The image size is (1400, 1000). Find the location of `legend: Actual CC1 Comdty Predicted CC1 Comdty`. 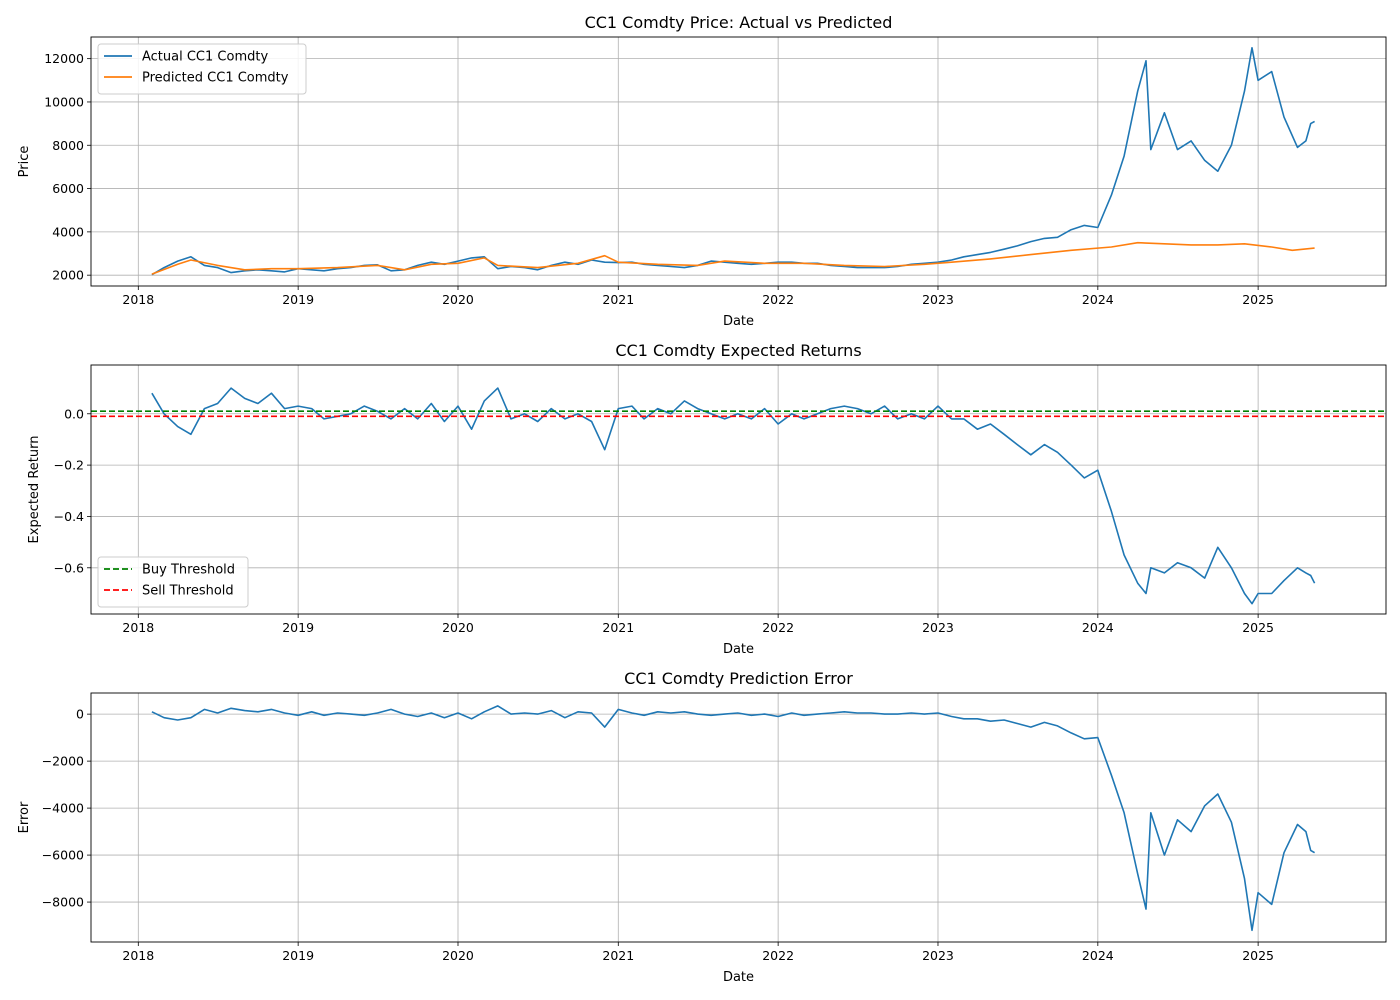

legend: Actual CC1 Comdty Predicted CC1 Comdty is located at coordinates (202, 69).